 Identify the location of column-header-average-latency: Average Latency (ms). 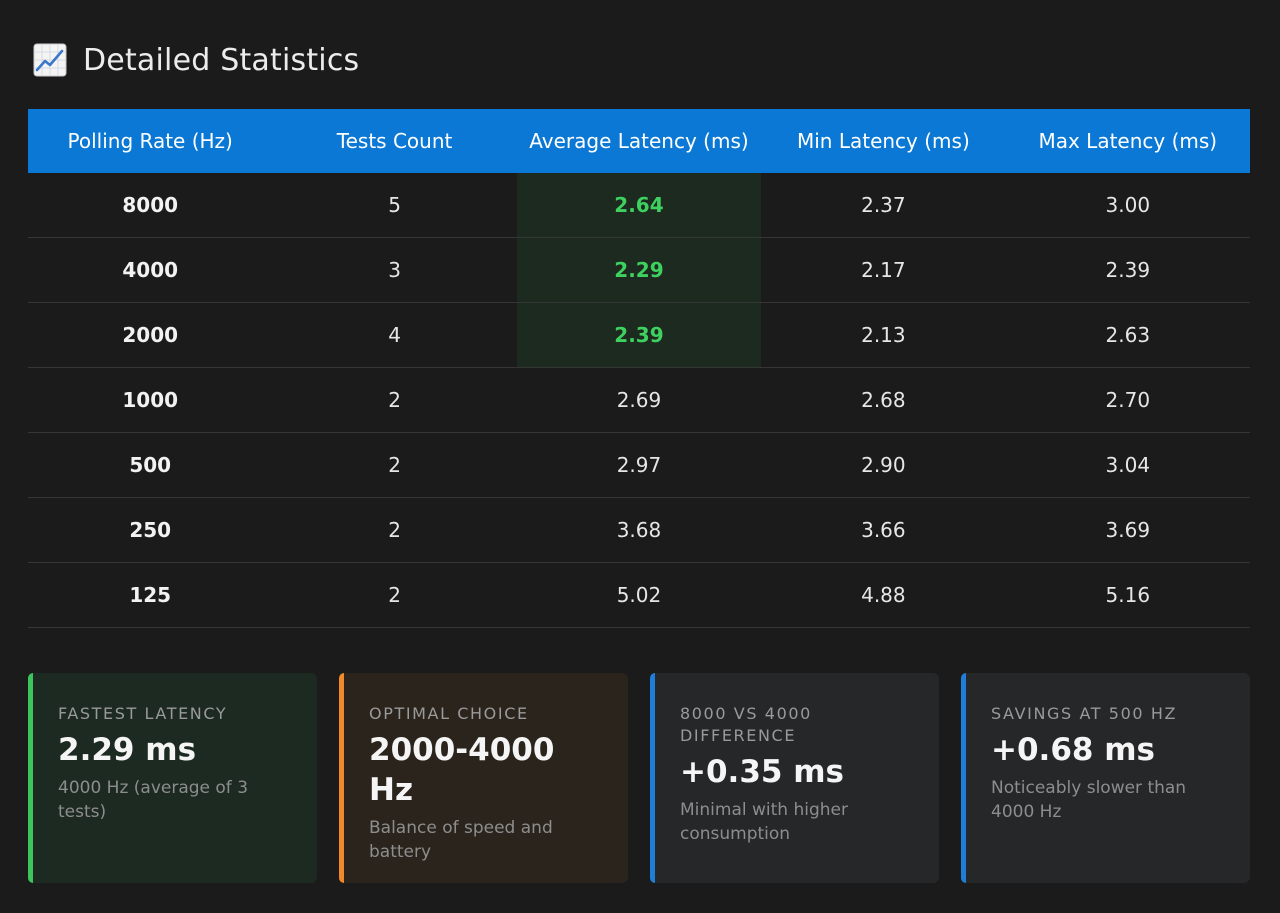
(639, 141).